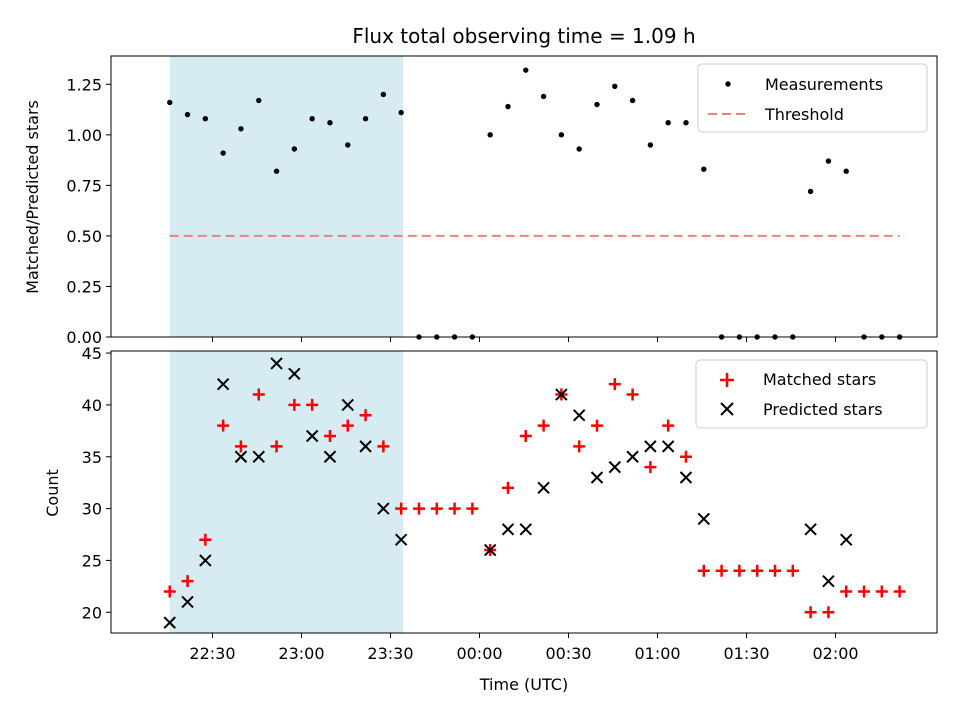 The image size is (960, 720). What do you see at coordinates (301, 653) in the screenshot?
I see `bottom-xtick-label: 23:00` at bounding box center [301, 653].